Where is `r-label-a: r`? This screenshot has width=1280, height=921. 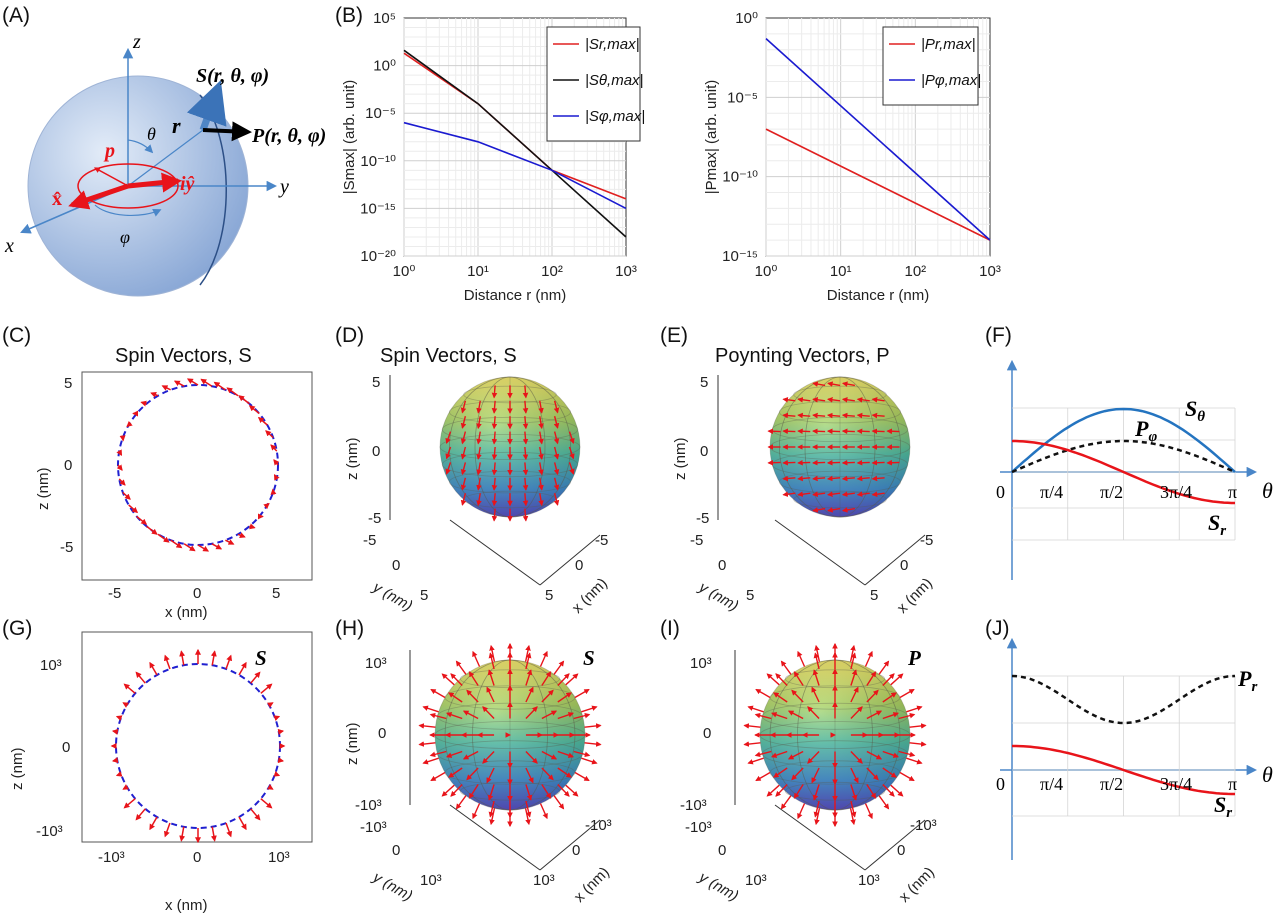 r-label-a: r is located at coordinates (176, 125).